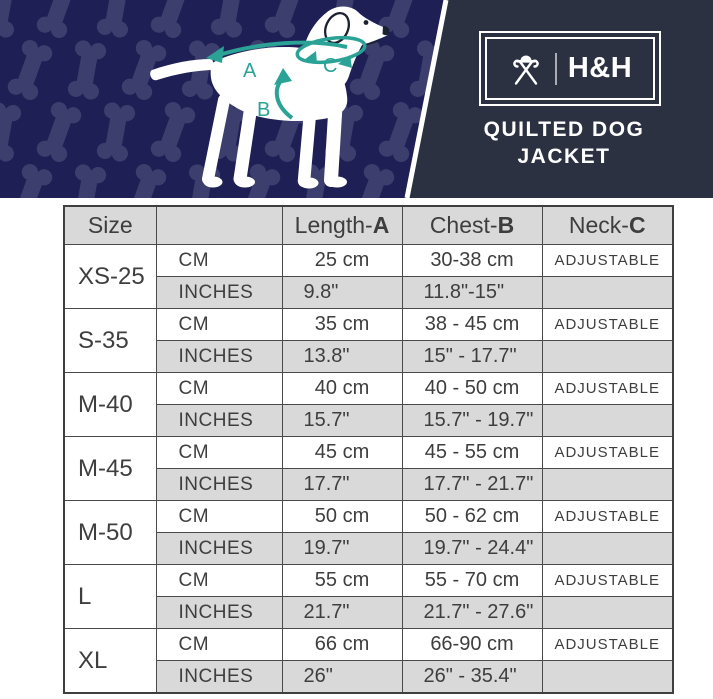  Describe the element at coordinates (342, 292) in the screenshot. I see `length-cell: 9.8"` at that location.